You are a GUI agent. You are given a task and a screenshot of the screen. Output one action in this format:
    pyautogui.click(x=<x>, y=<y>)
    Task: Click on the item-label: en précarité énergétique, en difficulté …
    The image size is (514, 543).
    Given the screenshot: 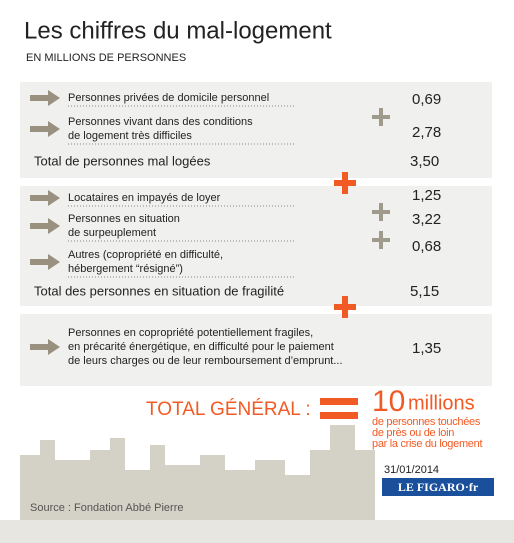 What is the action you would take?
    pyautogui.click(x=201, y=347)
    